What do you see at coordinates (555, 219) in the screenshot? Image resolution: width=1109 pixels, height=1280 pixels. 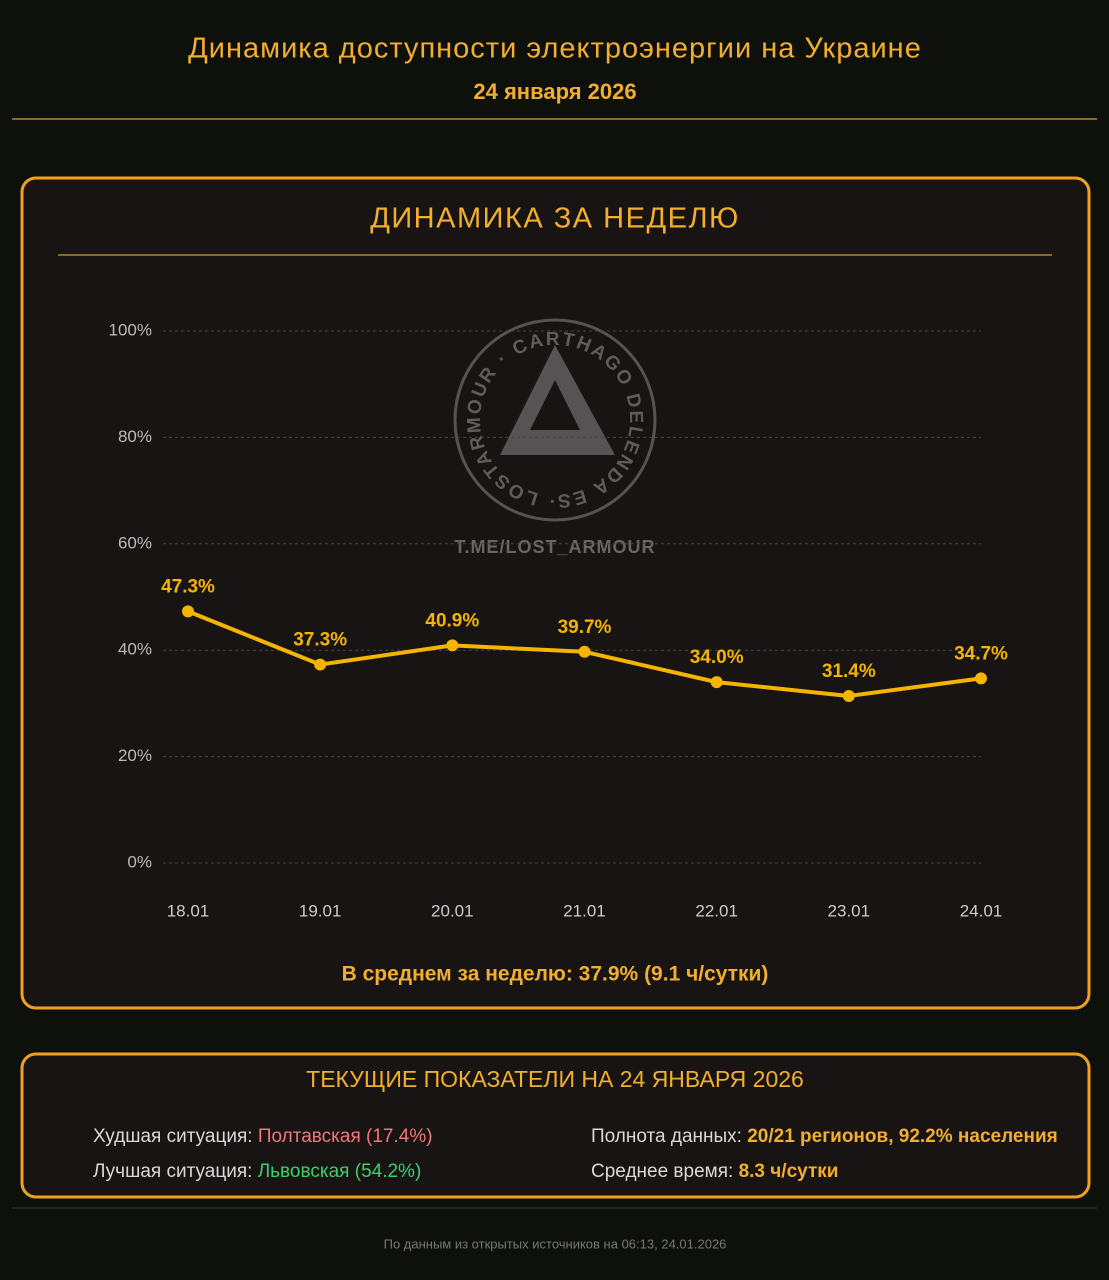 I see `chart-title: ДИНАМИКА ЗА НЕДЕЛЮ` at bounding box center [555, 219].